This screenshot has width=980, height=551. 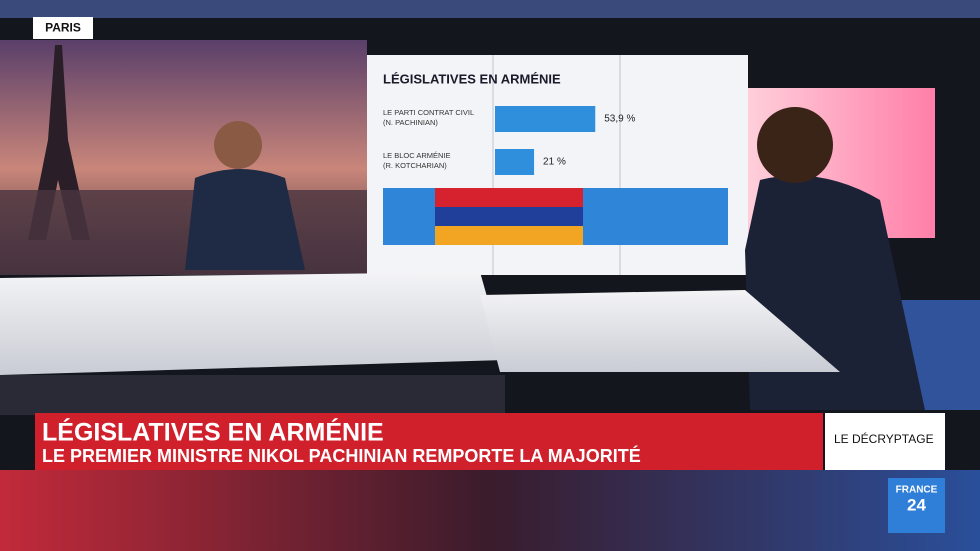 What do you see at coordinates (183, 232) in the screenshot?
I see `city-skyline` at bounding box center [183, 232].